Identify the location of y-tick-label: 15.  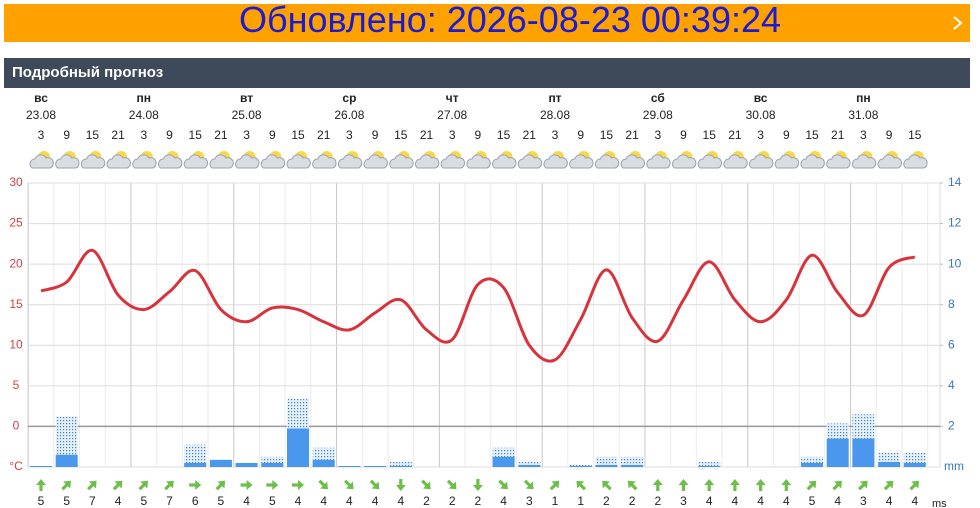
(16, 304).